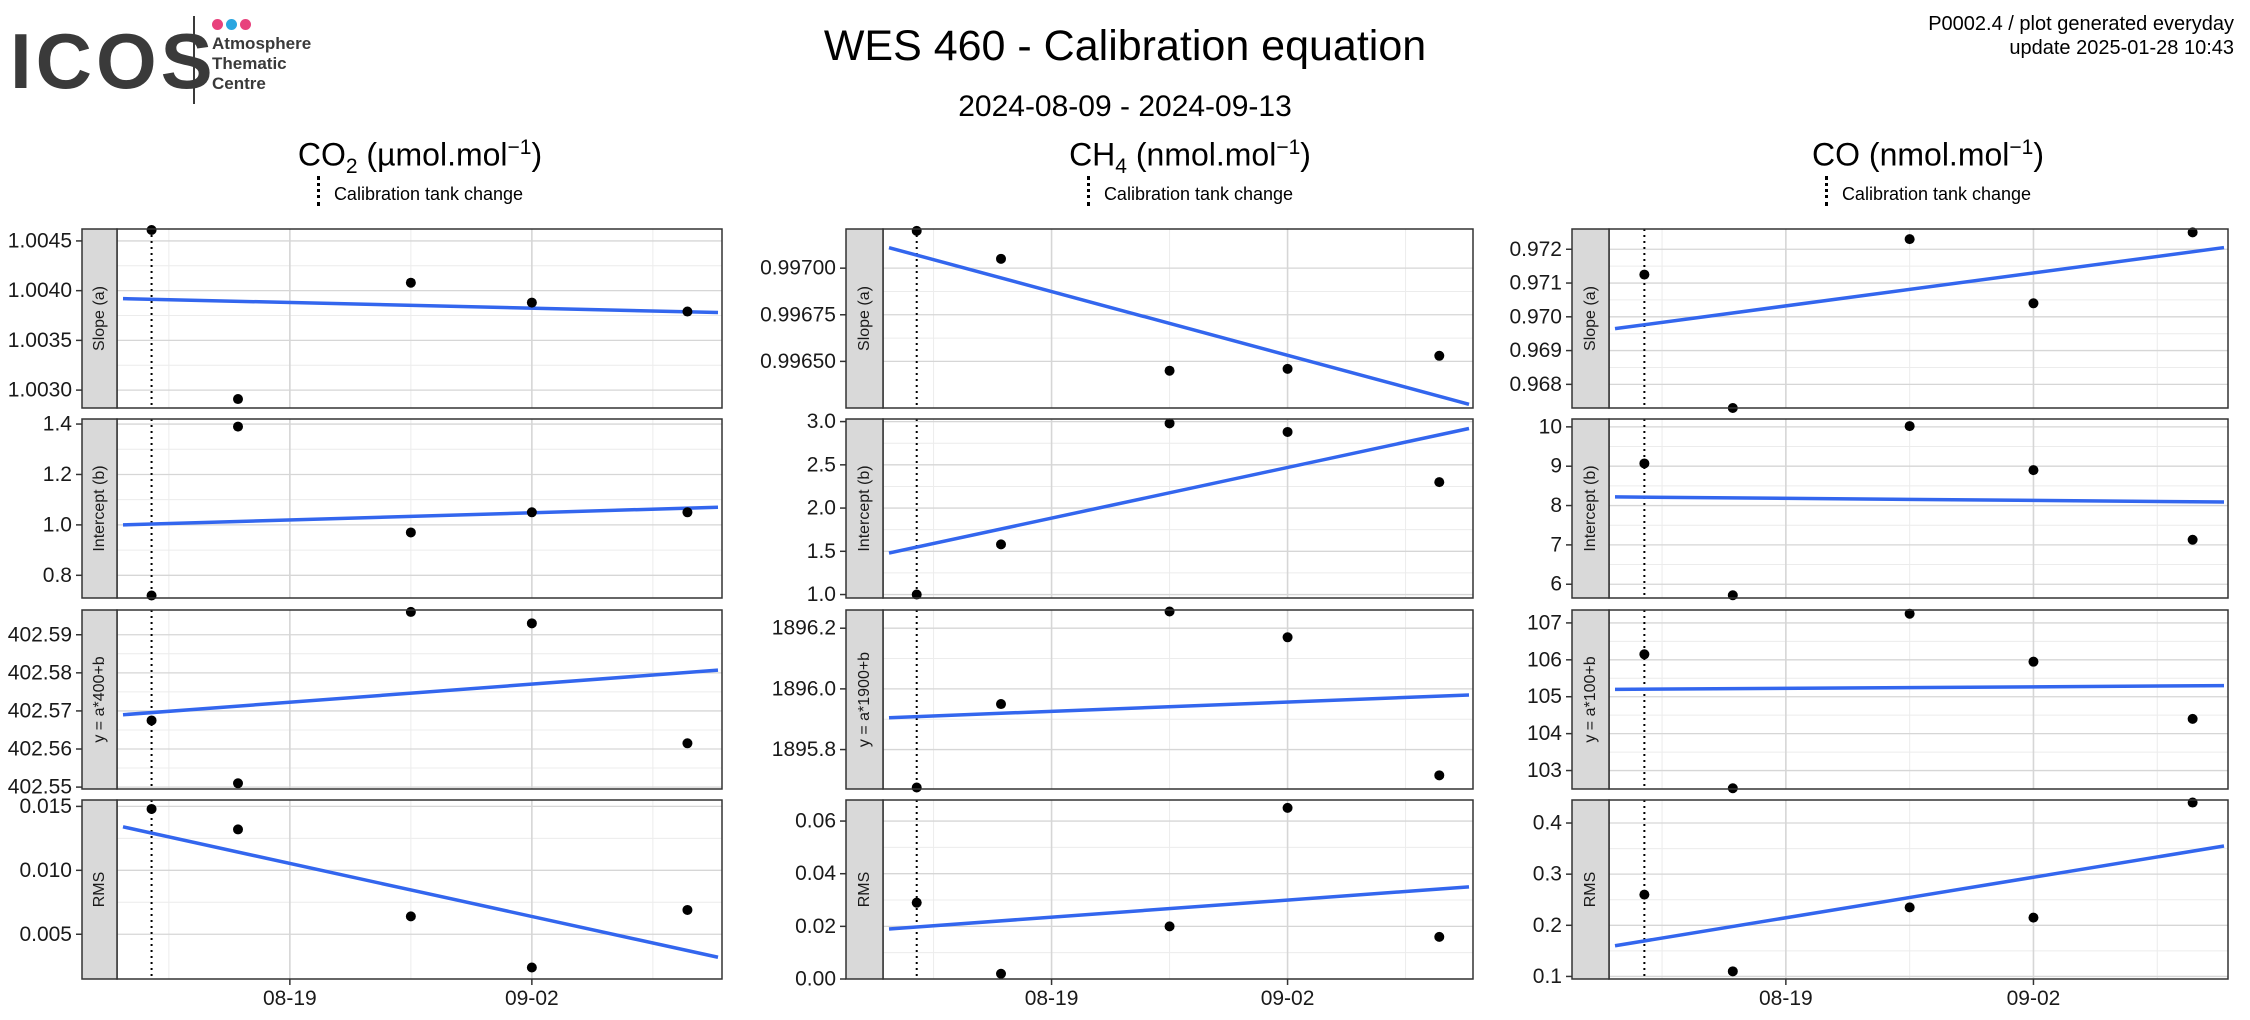 This screenshot has height=1020, width=2250. What do you see at coordinates (1556, 466) in the screenshot?
I see `y-tick-label: 9` at bounding box center [1556, 466].